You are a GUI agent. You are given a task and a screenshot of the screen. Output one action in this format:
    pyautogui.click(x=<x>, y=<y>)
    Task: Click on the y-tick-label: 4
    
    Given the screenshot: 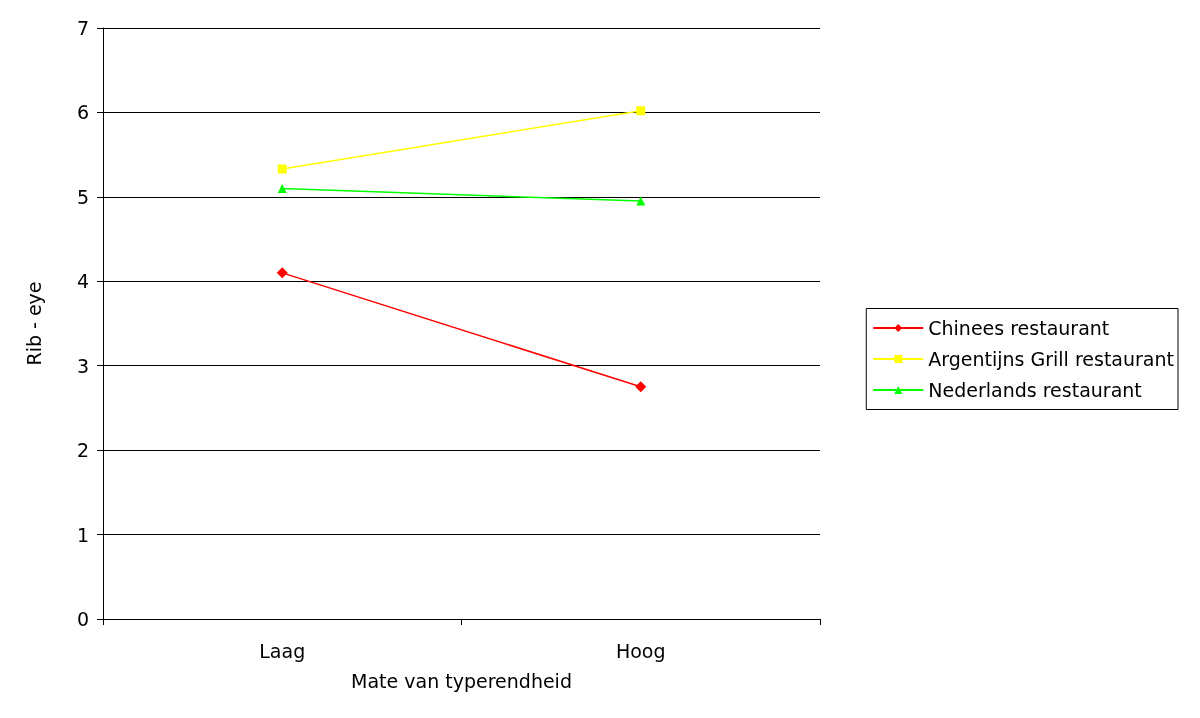 What is the action you would take?
    pyautogui.click(x=82, y=281)
    